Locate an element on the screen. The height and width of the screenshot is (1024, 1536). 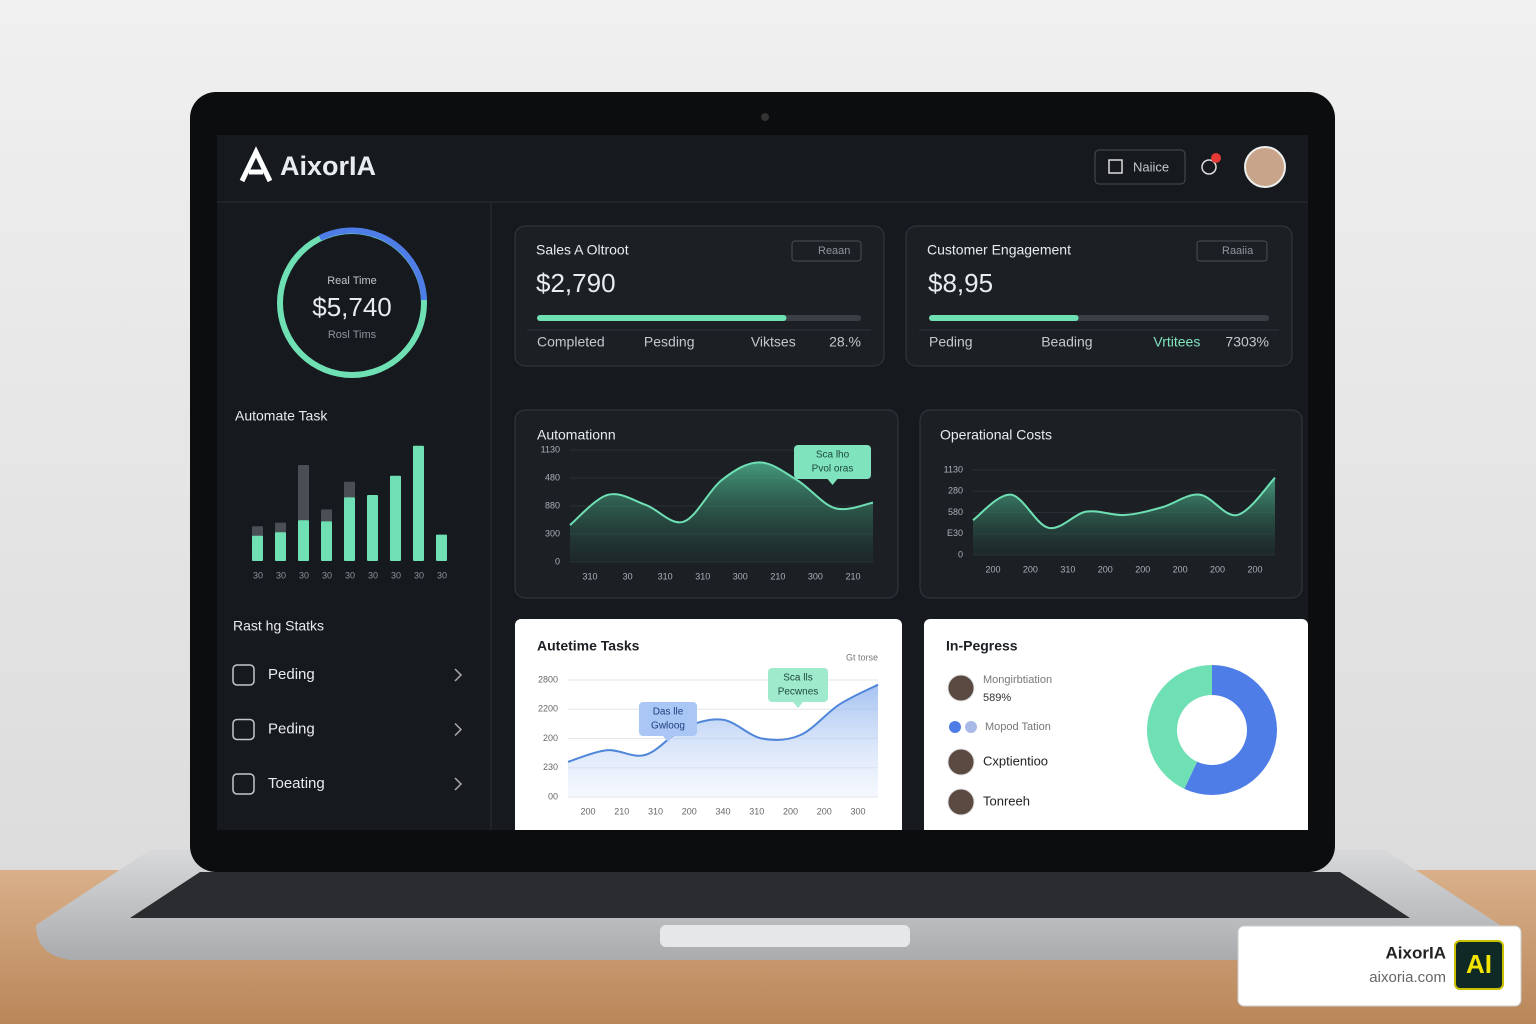
button-icon is located at coordinates (1115, 166).